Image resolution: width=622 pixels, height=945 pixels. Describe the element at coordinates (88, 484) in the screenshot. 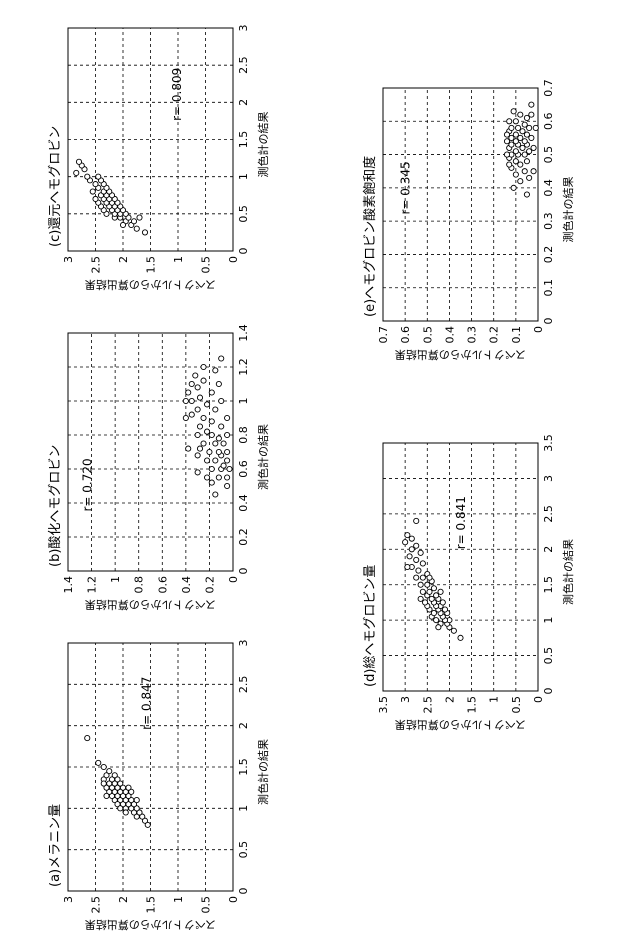

I see `correlation-label: r= 0.720` at that location.